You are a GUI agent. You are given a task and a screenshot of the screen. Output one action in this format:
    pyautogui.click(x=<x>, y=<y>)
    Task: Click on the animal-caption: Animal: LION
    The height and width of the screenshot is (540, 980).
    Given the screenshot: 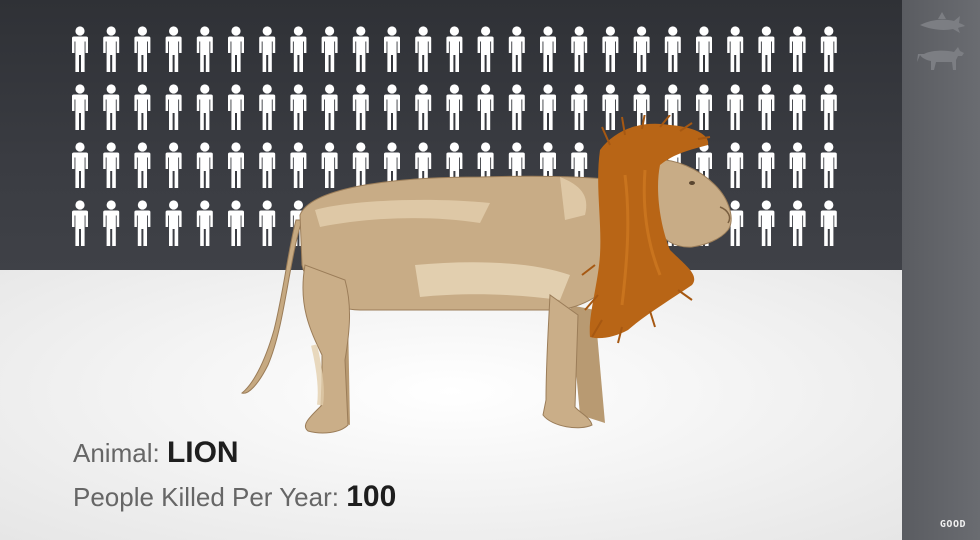 What is the action you would take?
    pyautogui.click(x=156, y=453)
    